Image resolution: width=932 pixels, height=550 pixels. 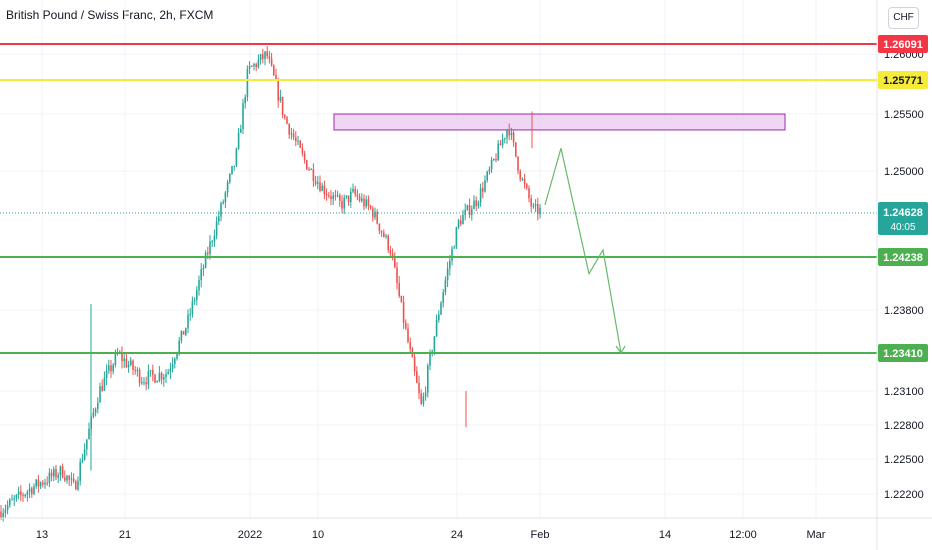 What do you see at coordinates (904, 426) in the screenshot?
I see `price-tick-label: 1.22800` at bounding box center [904, 426].